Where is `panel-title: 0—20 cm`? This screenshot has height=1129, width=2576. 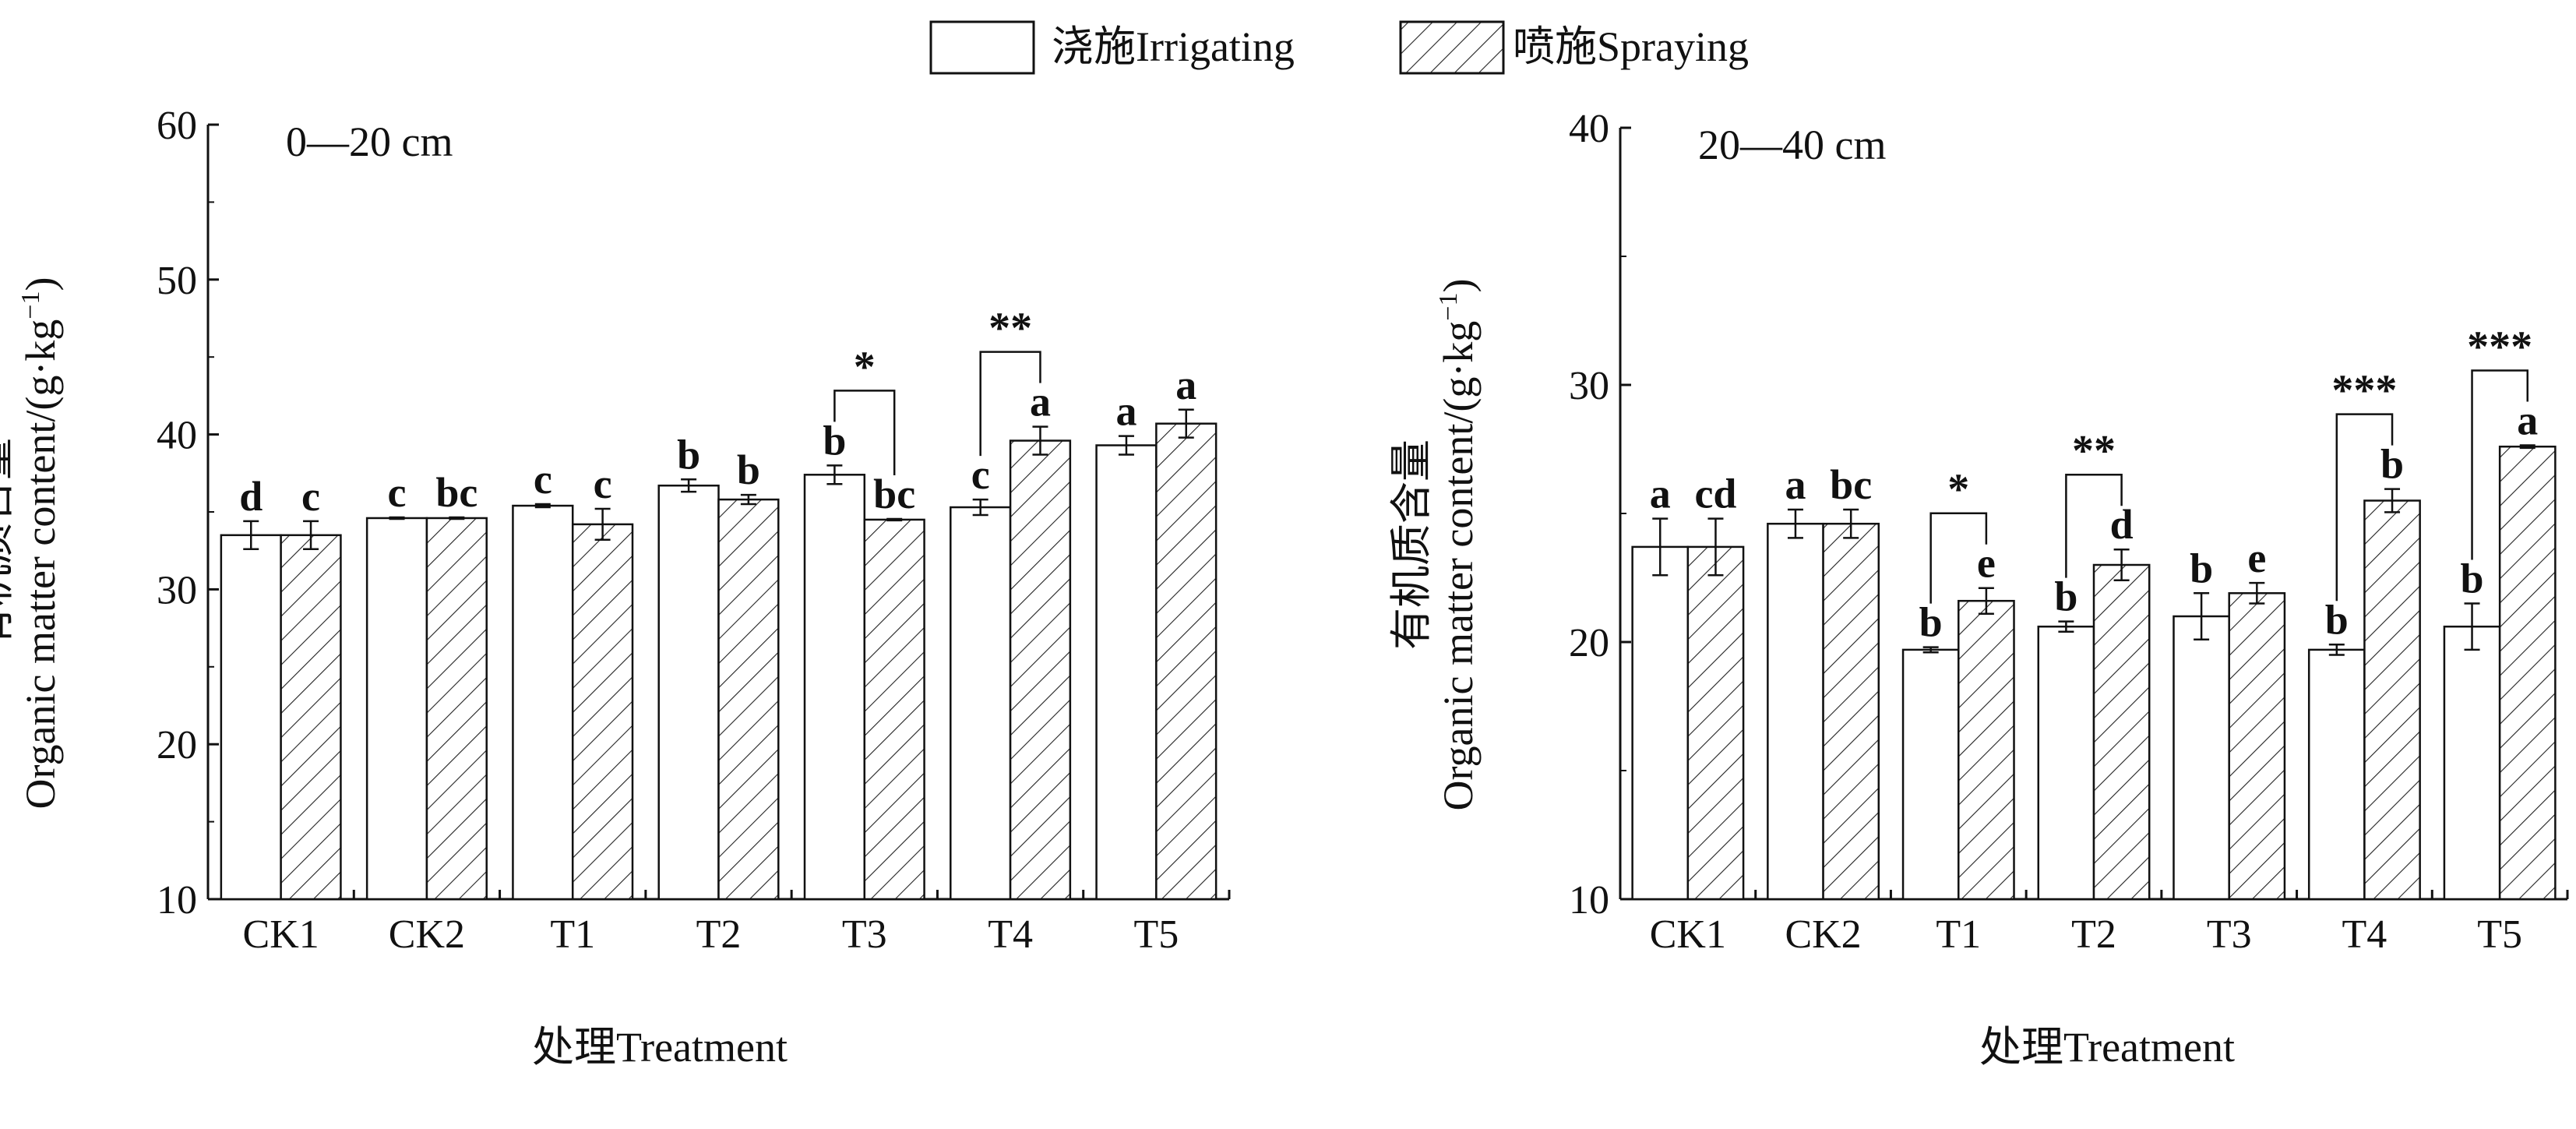
panel-title: 0—20 cm is located at coordinates (370, 141).